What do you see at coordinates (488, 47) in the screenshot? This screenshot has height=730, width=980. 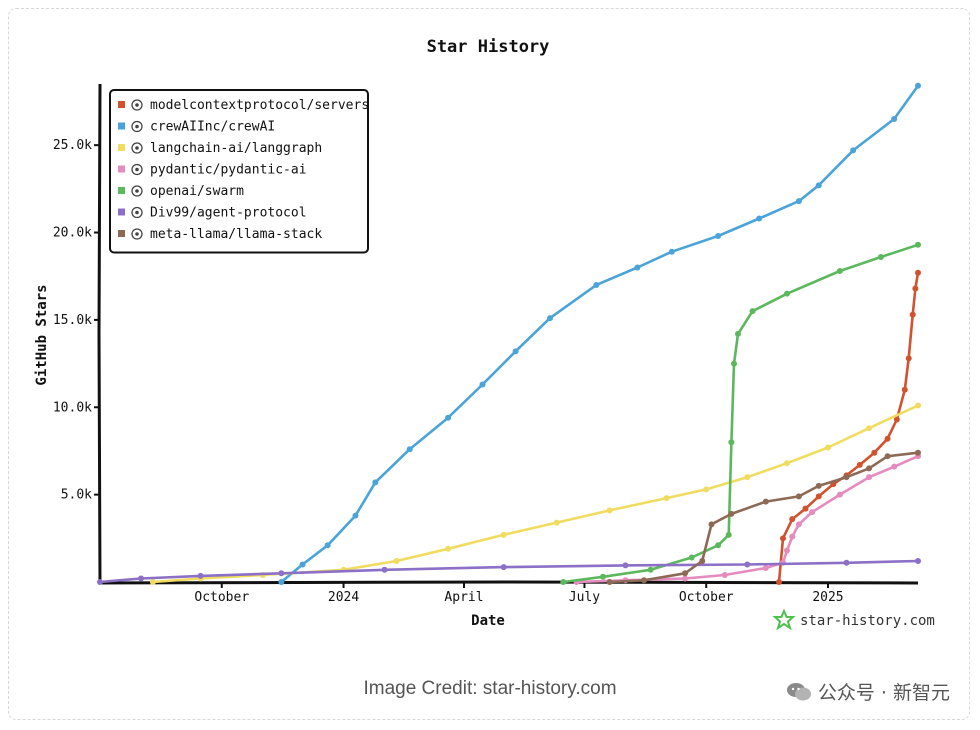 I see `chart-title: Star History` at bounding box center [488, 47].